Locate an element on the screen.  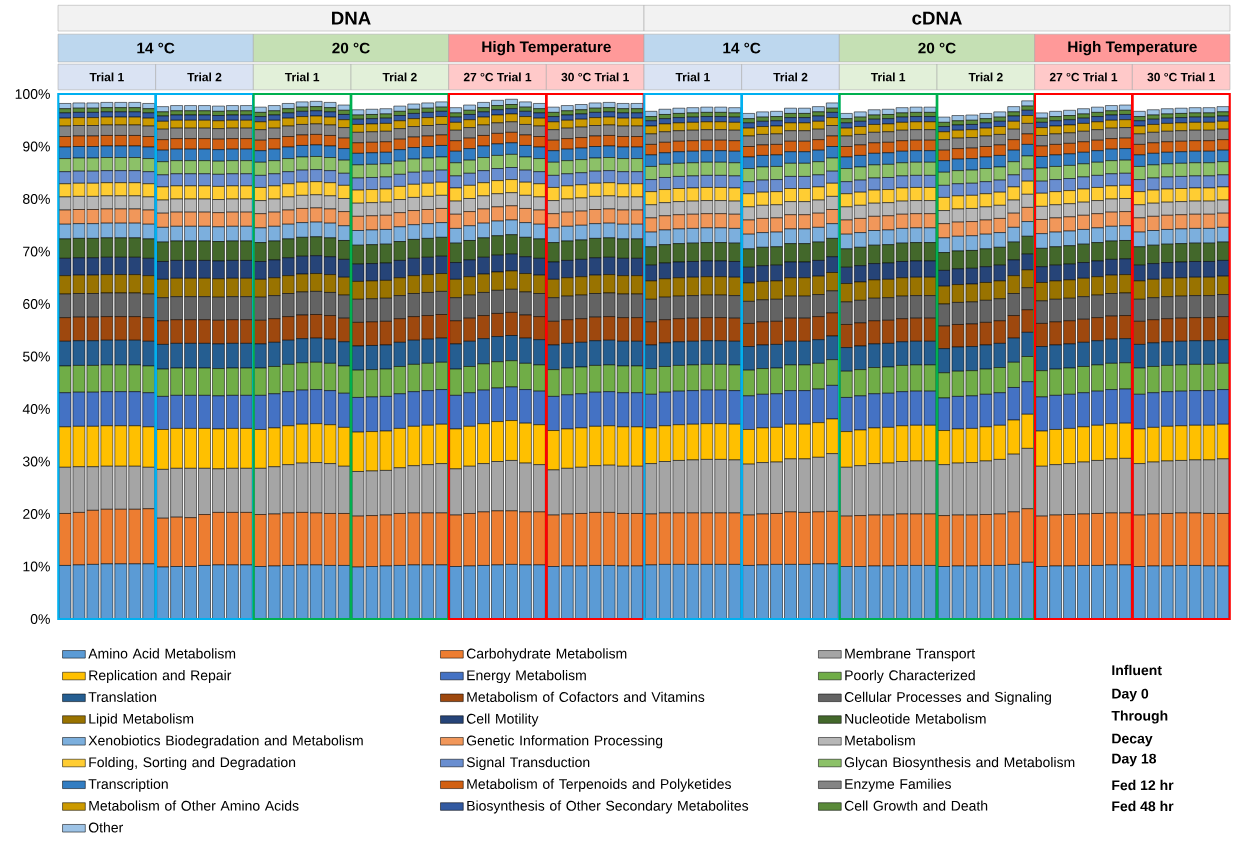
legend-label: Xenobiotics Biodegradation and Metabolism is located at coordinates (225, 742).